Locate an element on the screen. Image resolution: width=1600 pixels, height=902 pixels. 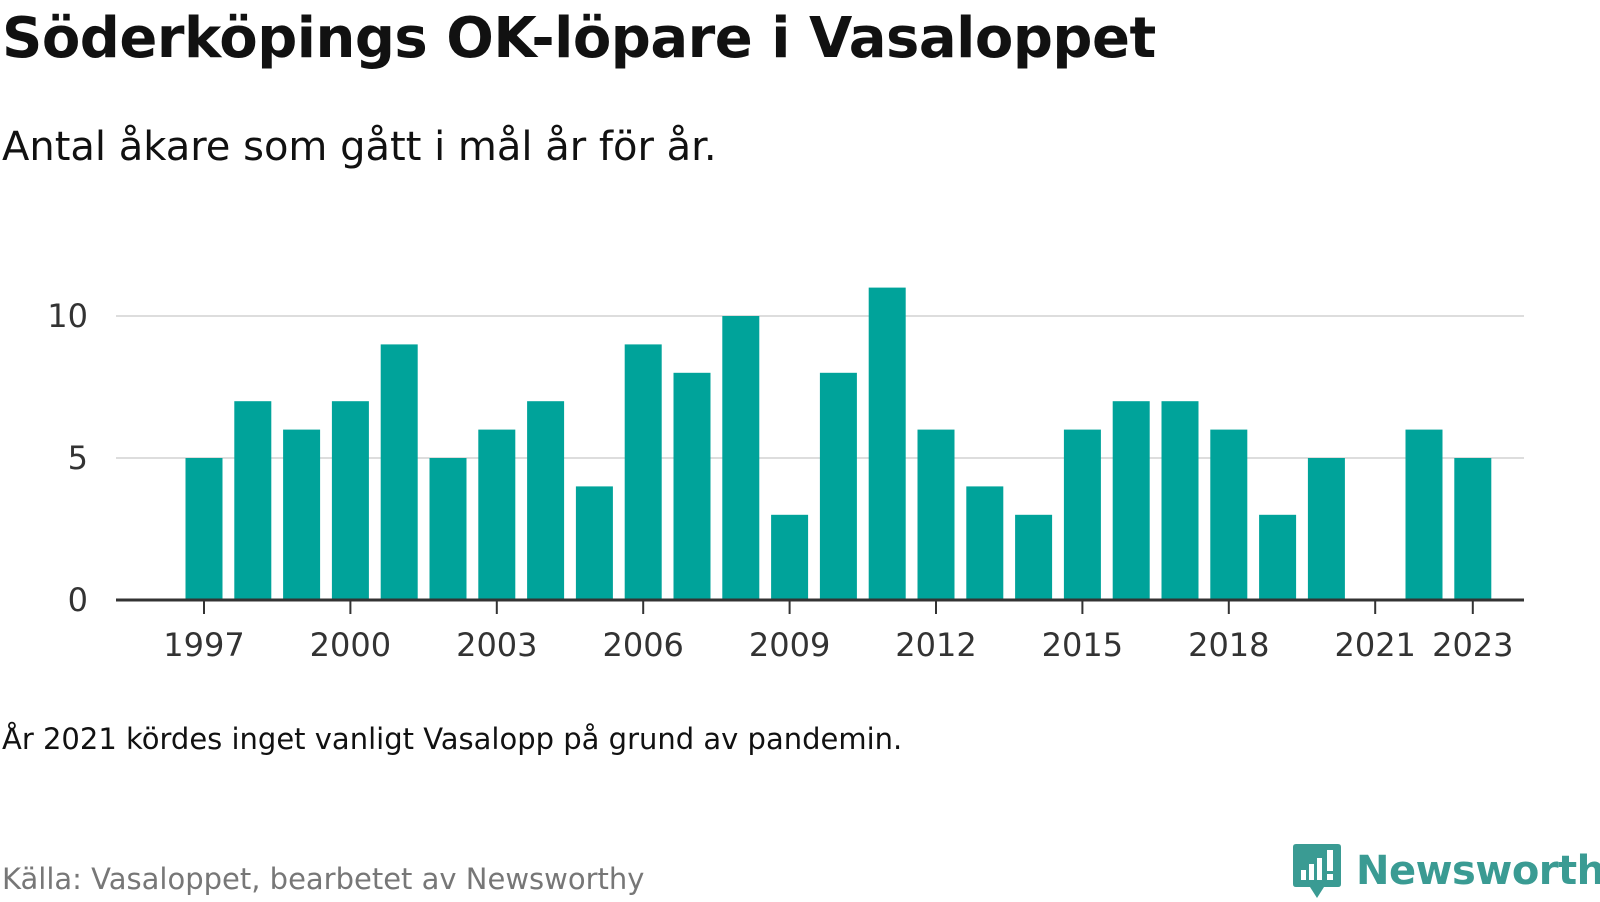
y-tick-label: 10 is located at coordinates (67, 316).